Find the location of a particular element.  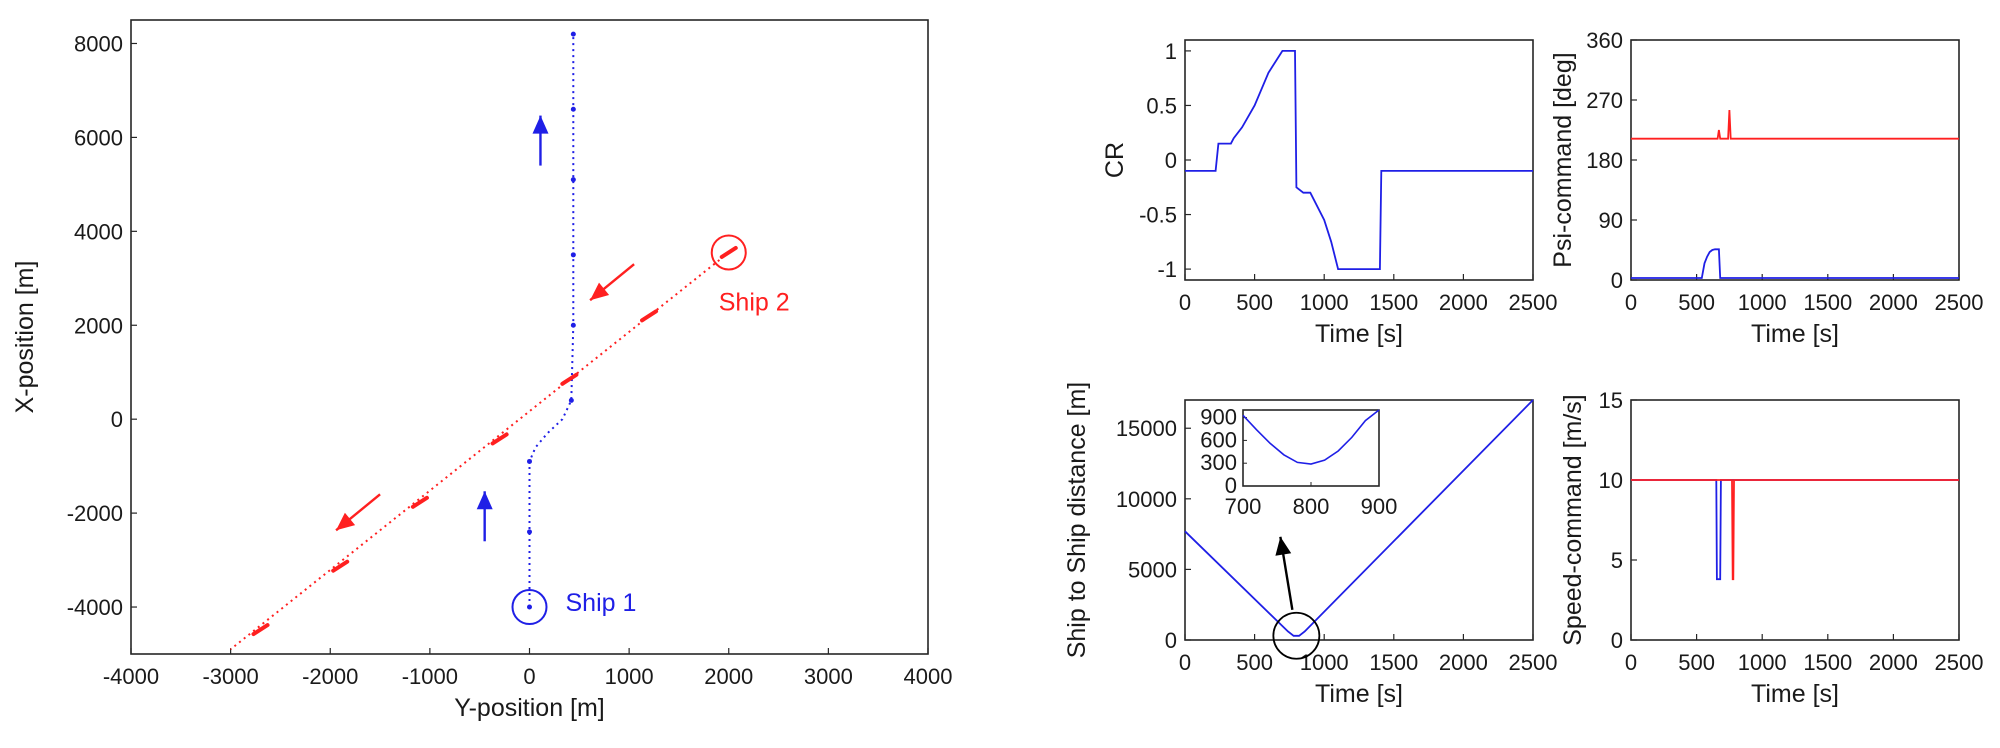

y-axis-label: Ship to Ship distance [m] is located at coordinates (1077, 520).